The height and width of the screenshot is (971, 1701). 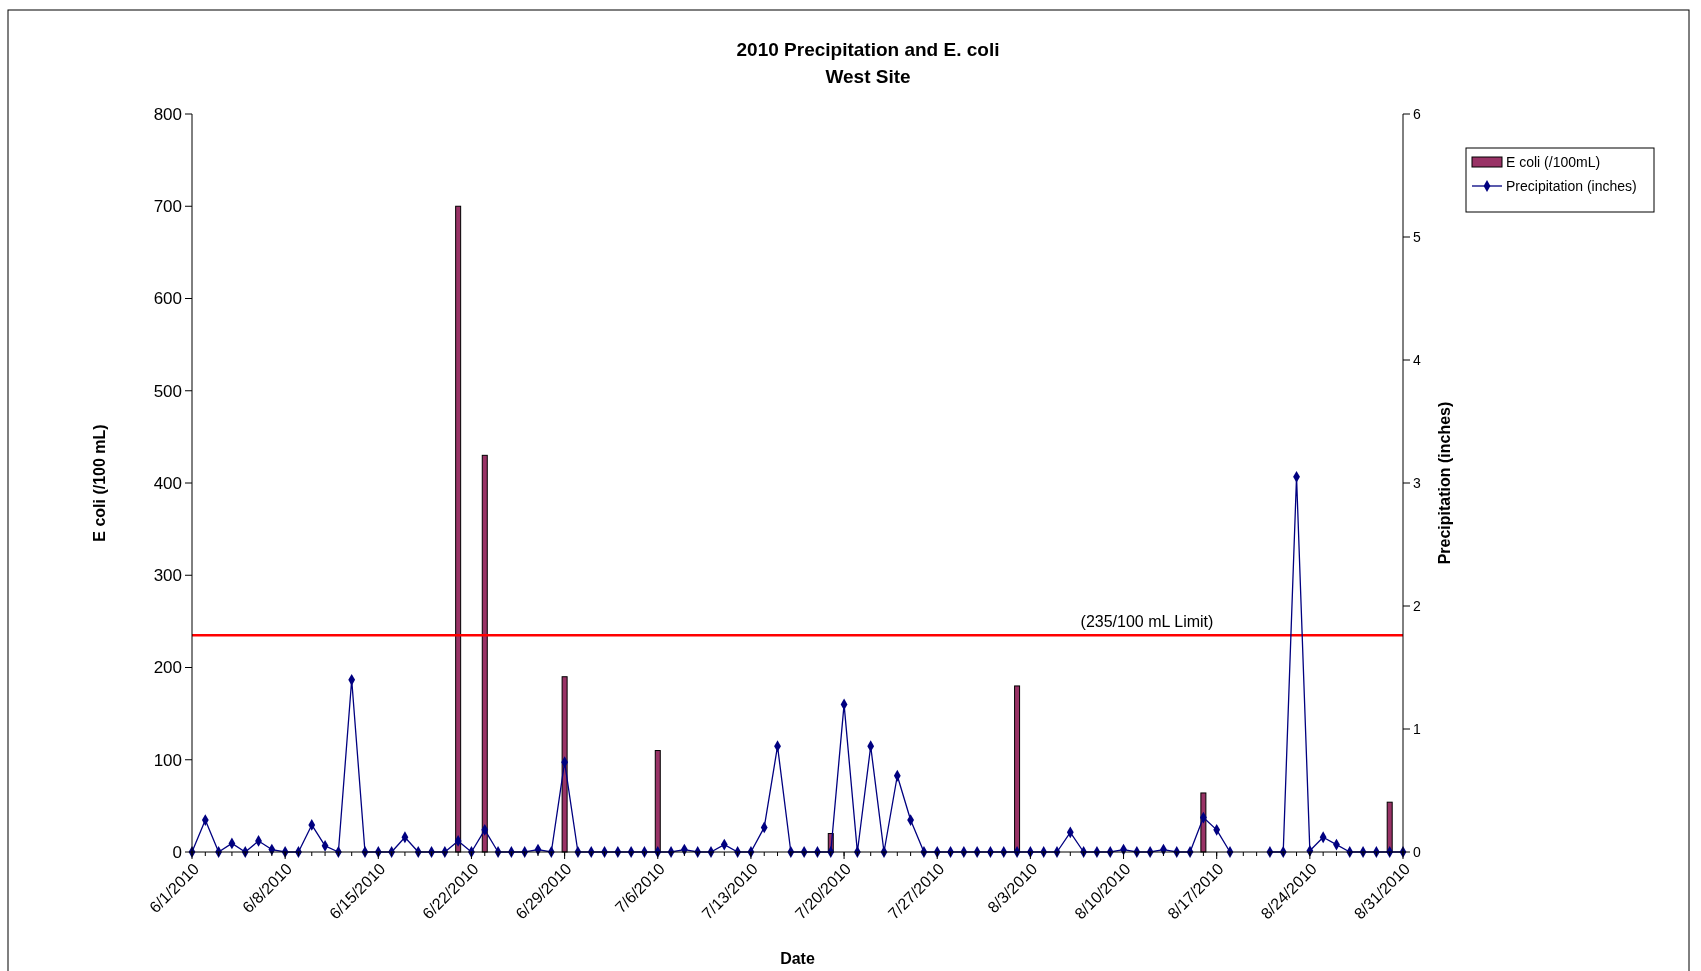 What do you see at coordinates (167, 760) in the screenshot?
I see `y-tick-label: 100` at bounding box center [167, 760].